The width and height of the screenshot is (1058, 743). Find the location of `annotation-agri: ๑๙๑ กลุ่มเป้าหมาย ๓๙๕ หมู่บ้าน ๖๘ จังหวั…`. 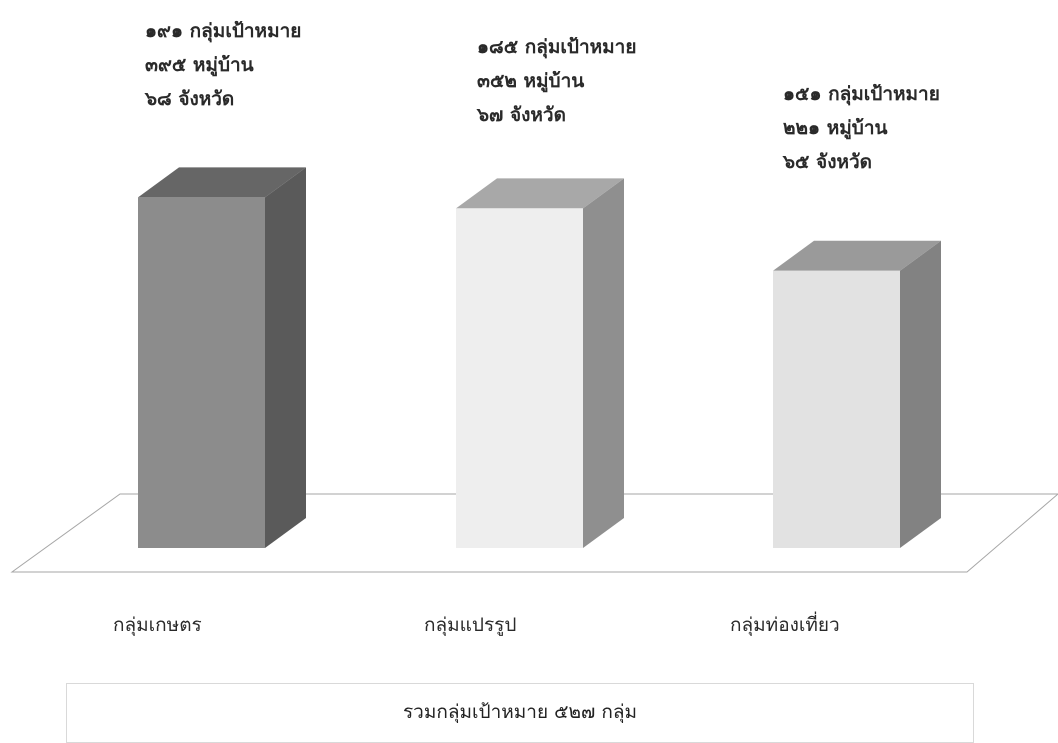

annotation-agri: ๑๙๑ กลุ่มเป้าหมาย ๓๙๕ หมู่บ้าน ๖๘ จังหวั… is located at coordinates (223, 65).